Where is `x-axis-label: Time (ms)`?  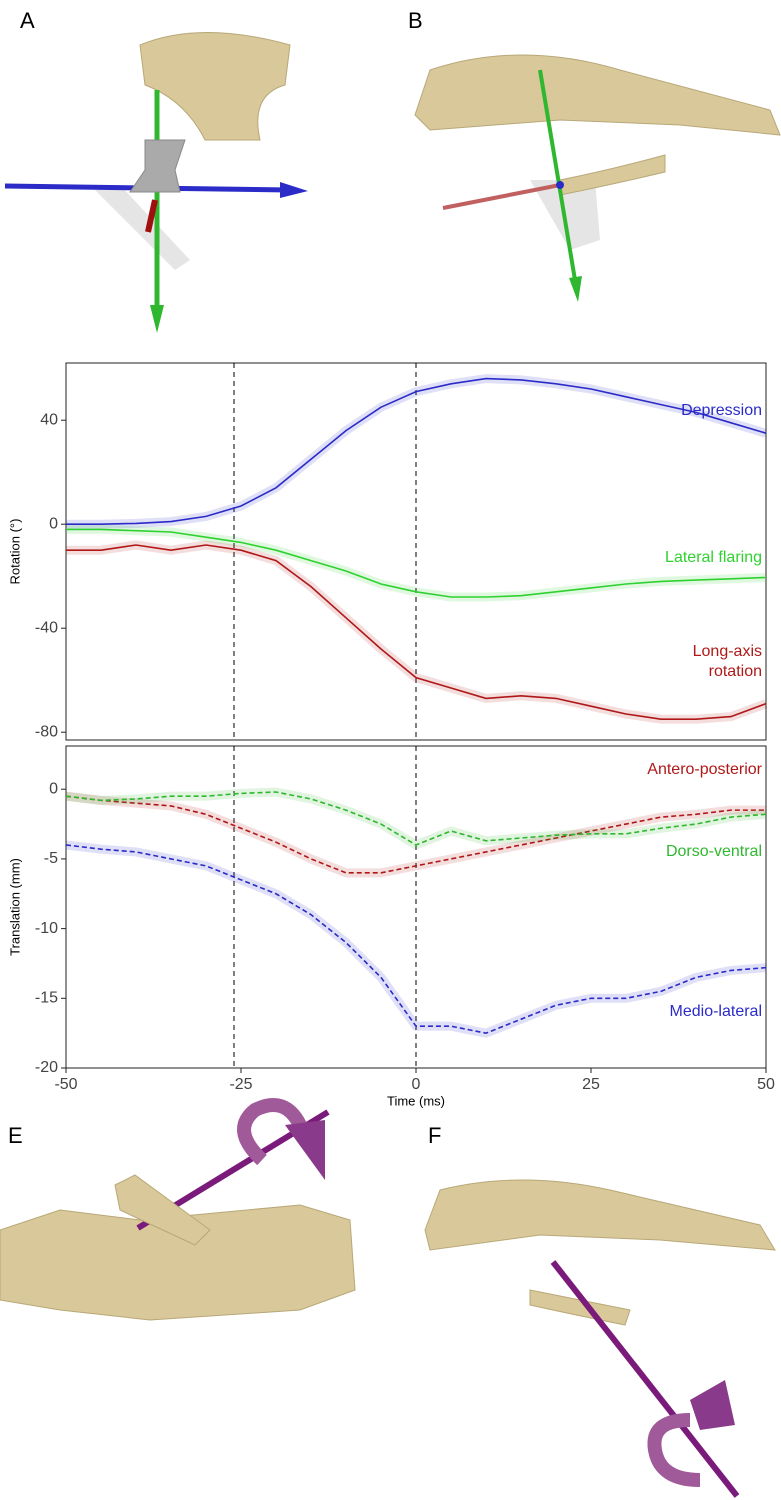
x-axis-label: Time (ms) is located at coordinates (416, 1100).